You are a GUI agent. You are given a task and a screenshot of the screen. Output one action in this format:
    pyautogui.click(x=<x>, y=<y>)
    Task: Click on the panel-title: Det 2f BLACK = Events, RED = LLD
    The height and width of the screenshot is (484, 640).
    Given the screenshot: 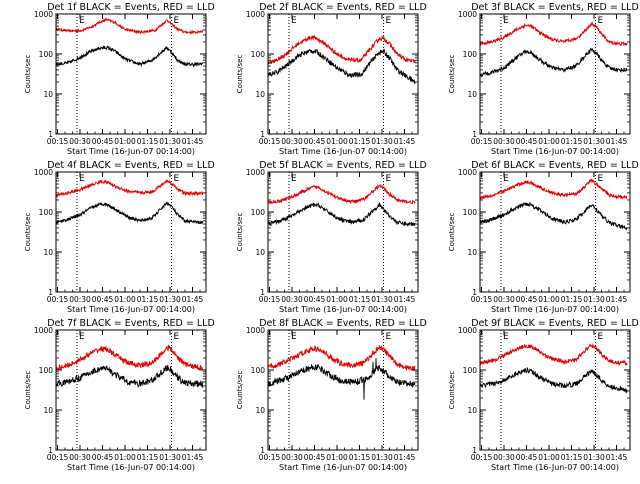 What is the action you would take?
    pyautogui.click(x=343, y=7)
    